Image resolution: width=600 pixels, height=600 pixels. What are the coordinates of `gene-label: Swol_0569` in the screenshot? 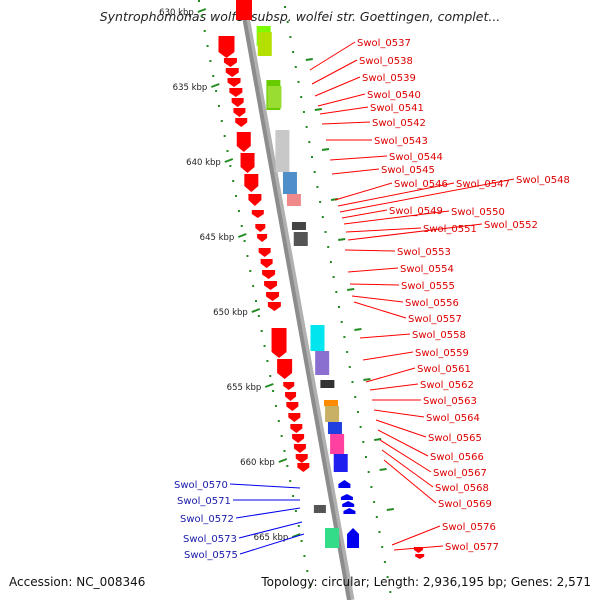 It's located at (465, 504).